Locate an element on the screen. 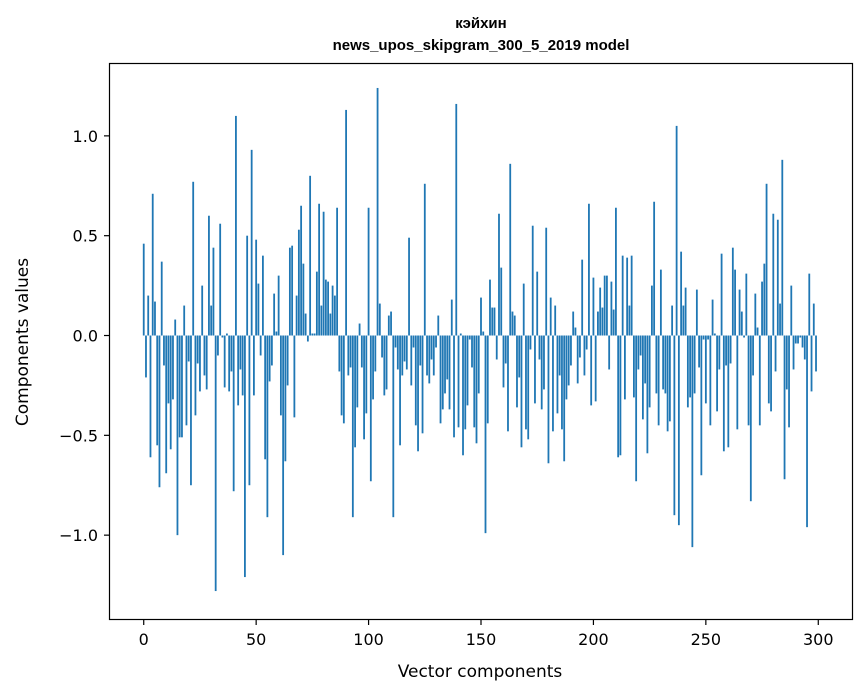 This screenshot has width=867, height=696. y-axis-label: Components values is located at coordinates (23, 342).